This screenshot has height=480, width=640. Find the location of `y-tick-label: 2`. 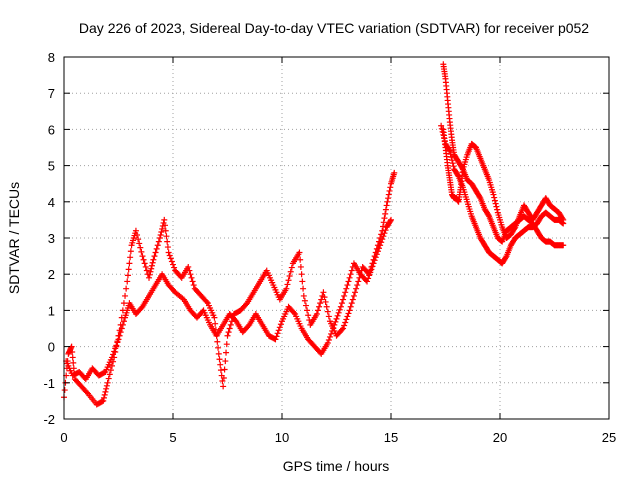

y-tick-label: 2 is located at coordinates (51, 274).